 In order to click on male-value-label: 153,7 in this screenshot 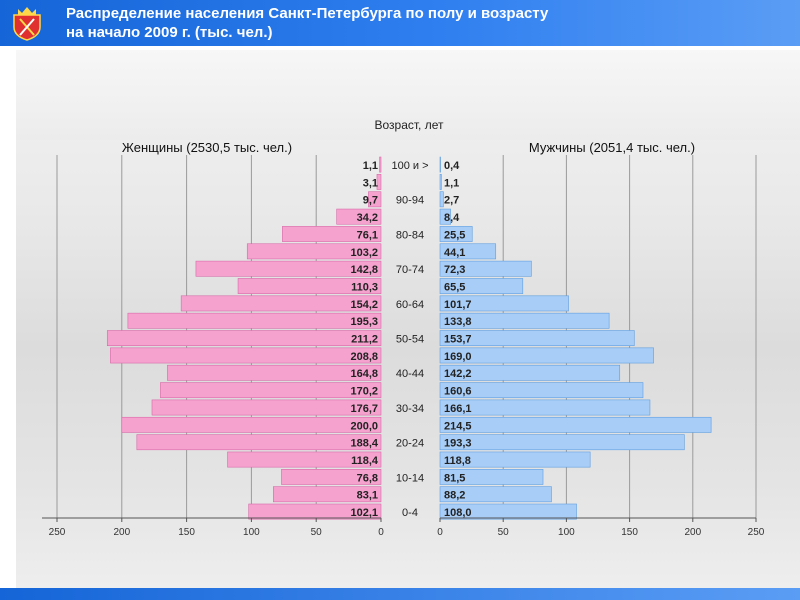, I will do `click(458, 340)`.